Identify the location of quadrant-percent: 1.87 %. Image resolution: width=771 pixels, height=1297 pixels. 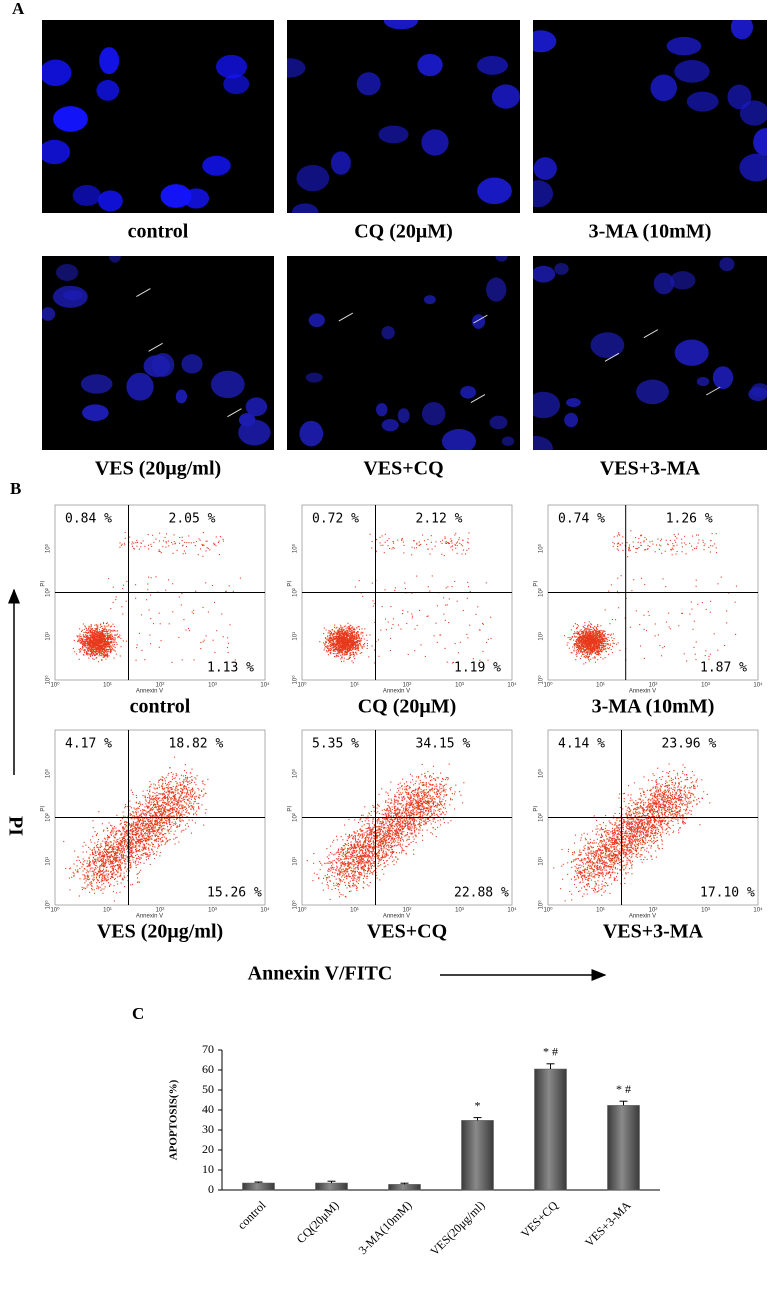
(723, 668).